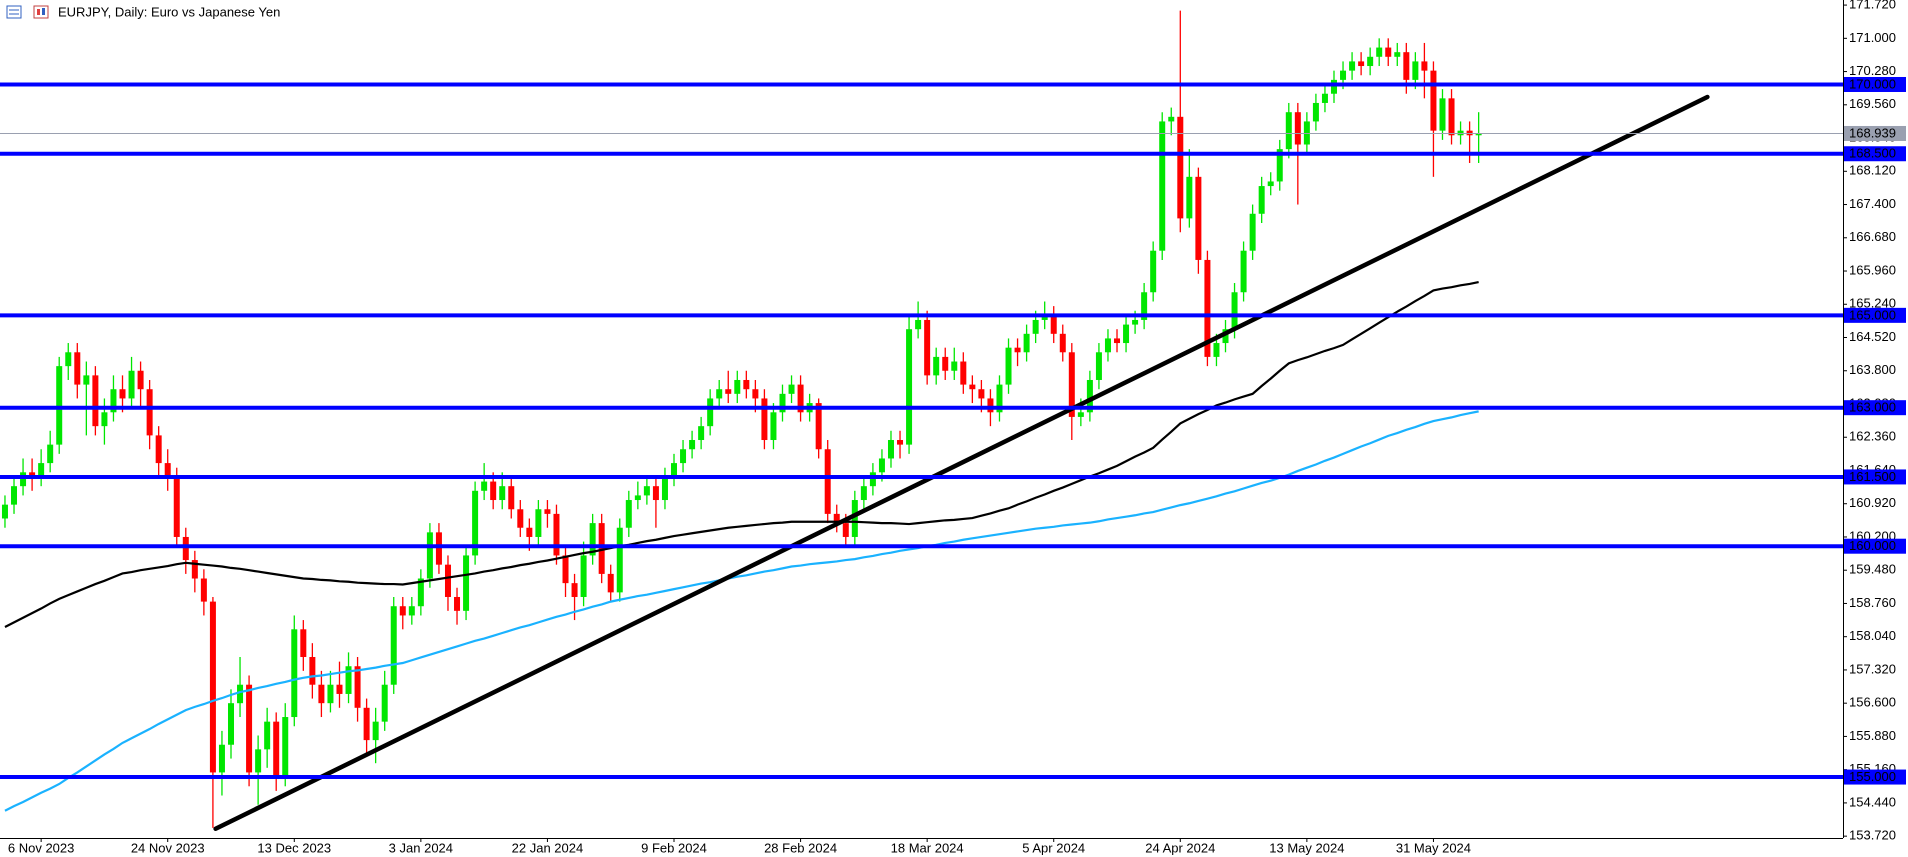 The image size is (1908, 857). I want to click on x-tick-label: 3 Jan 2024, so click(421, 847).